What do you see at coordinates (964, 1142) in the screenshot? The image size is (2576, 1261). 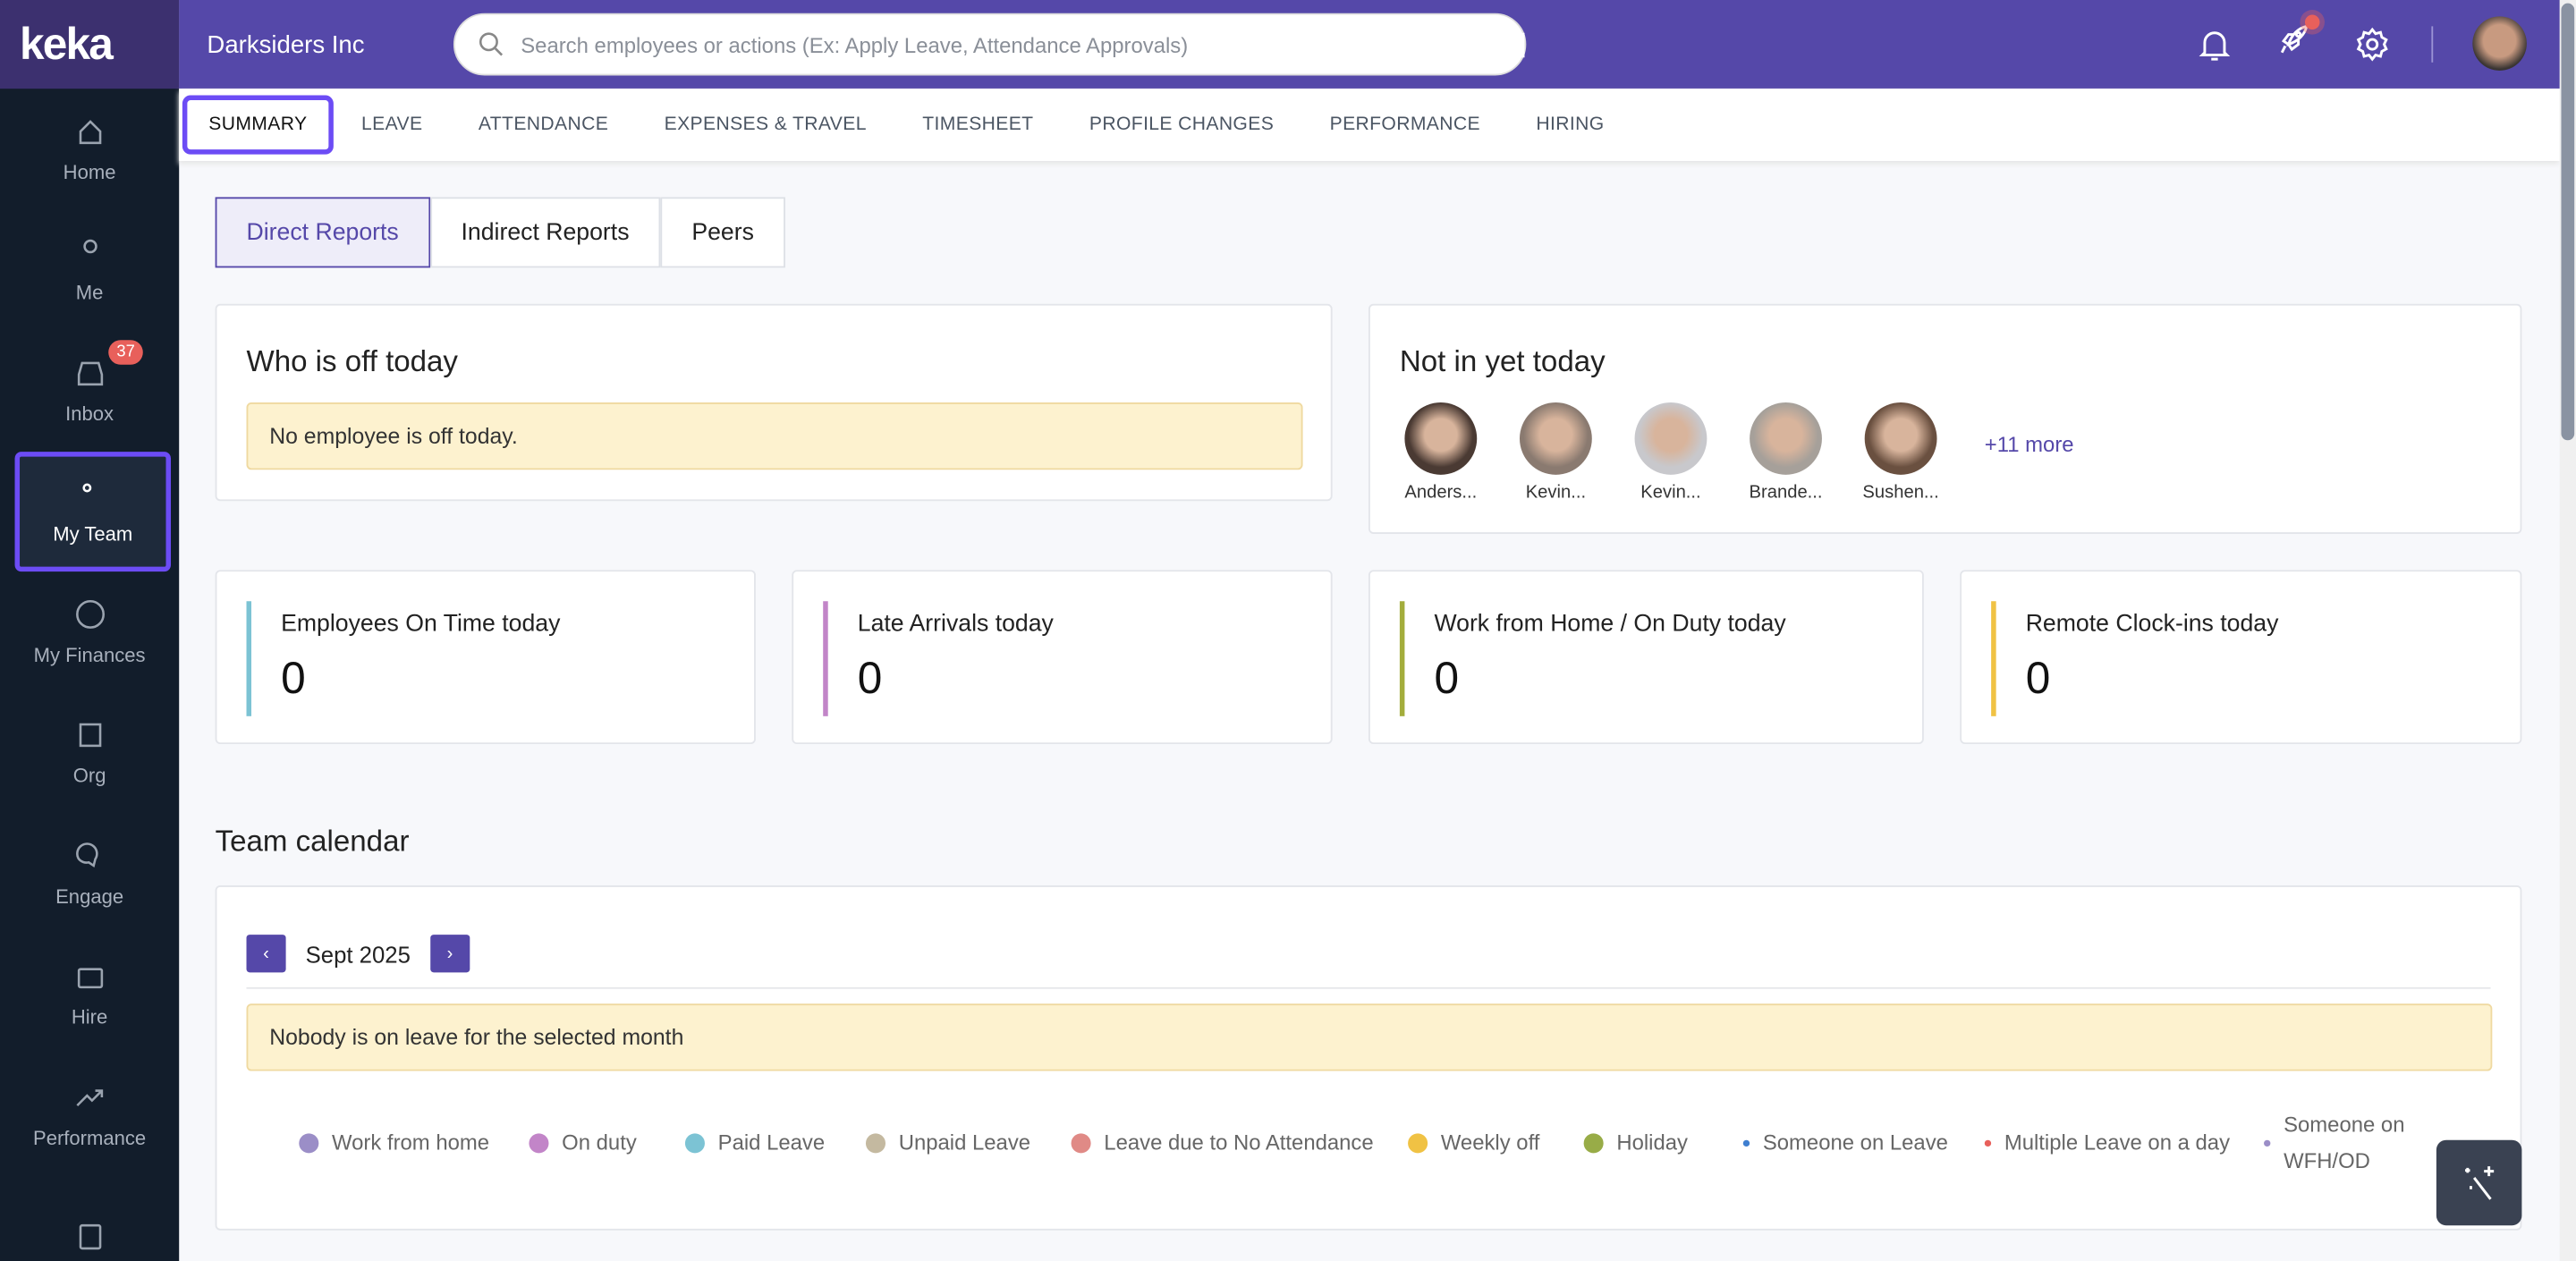 I see `legend-label: Unpaid Leave` at bounding box center [964, 1142].